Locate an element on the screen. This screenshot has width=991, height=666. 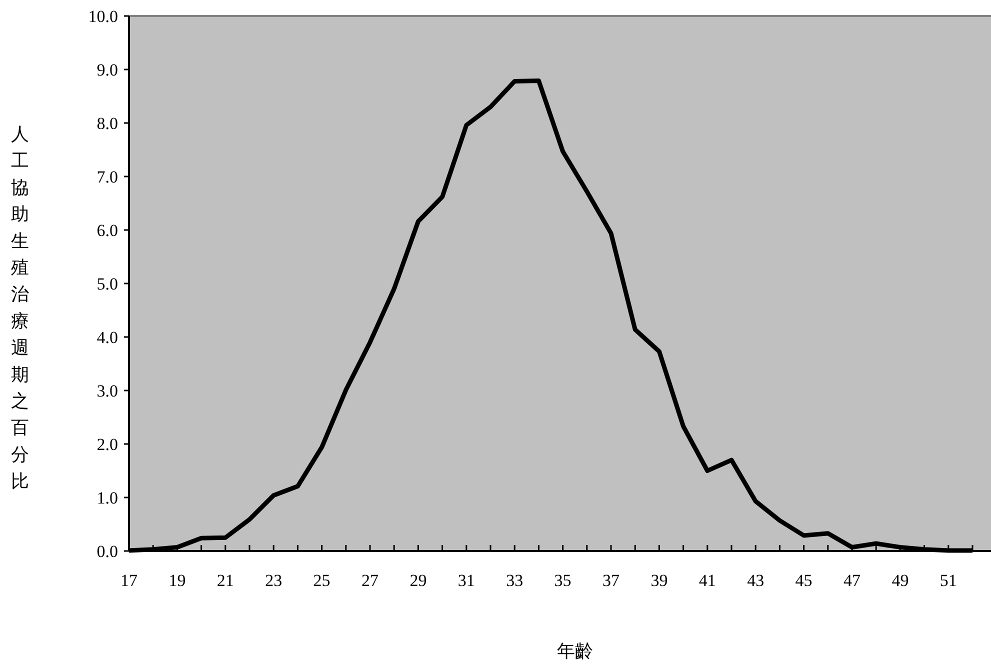
x-tick-label: 39 is located at coordinates (659, 580).